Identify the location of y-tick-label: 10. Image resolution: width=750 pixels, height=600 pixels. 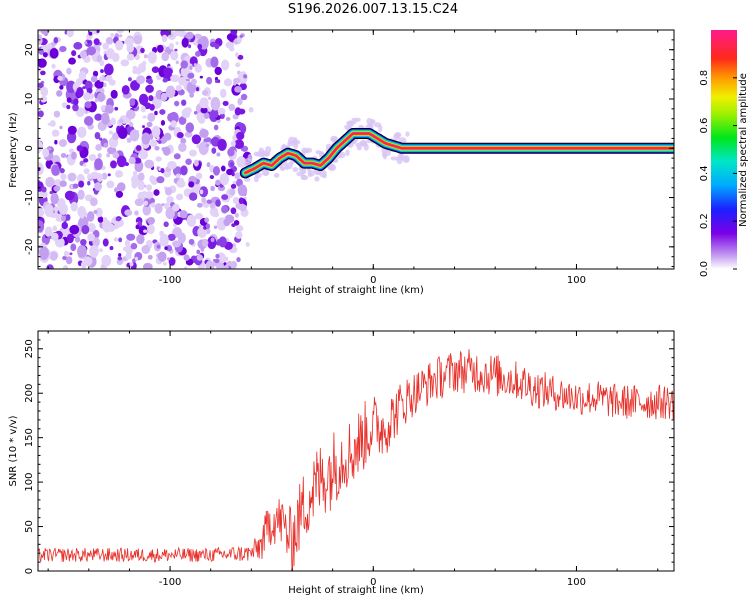
(29, 99).